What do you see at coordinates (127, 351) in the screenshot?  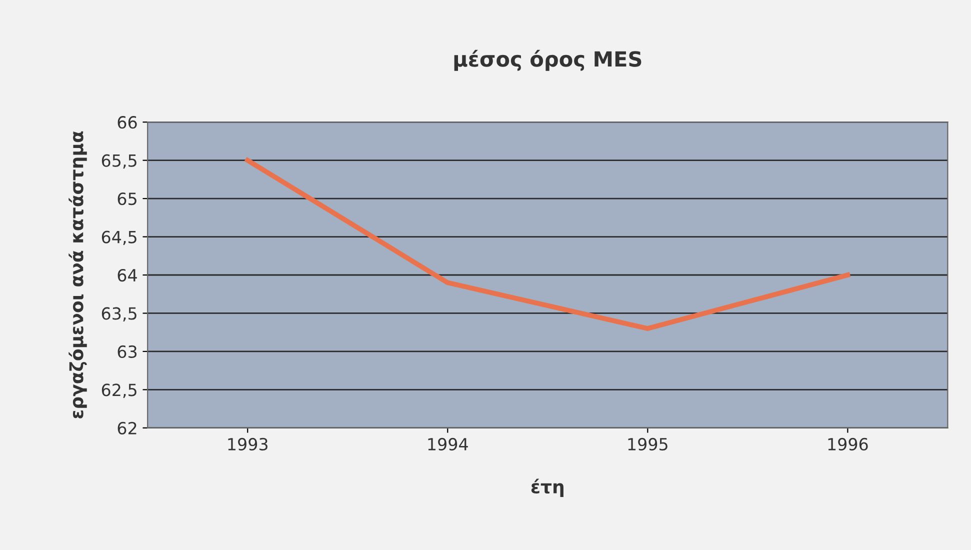 I see `y-tick-label: 63` at bounding box center [127, 351].